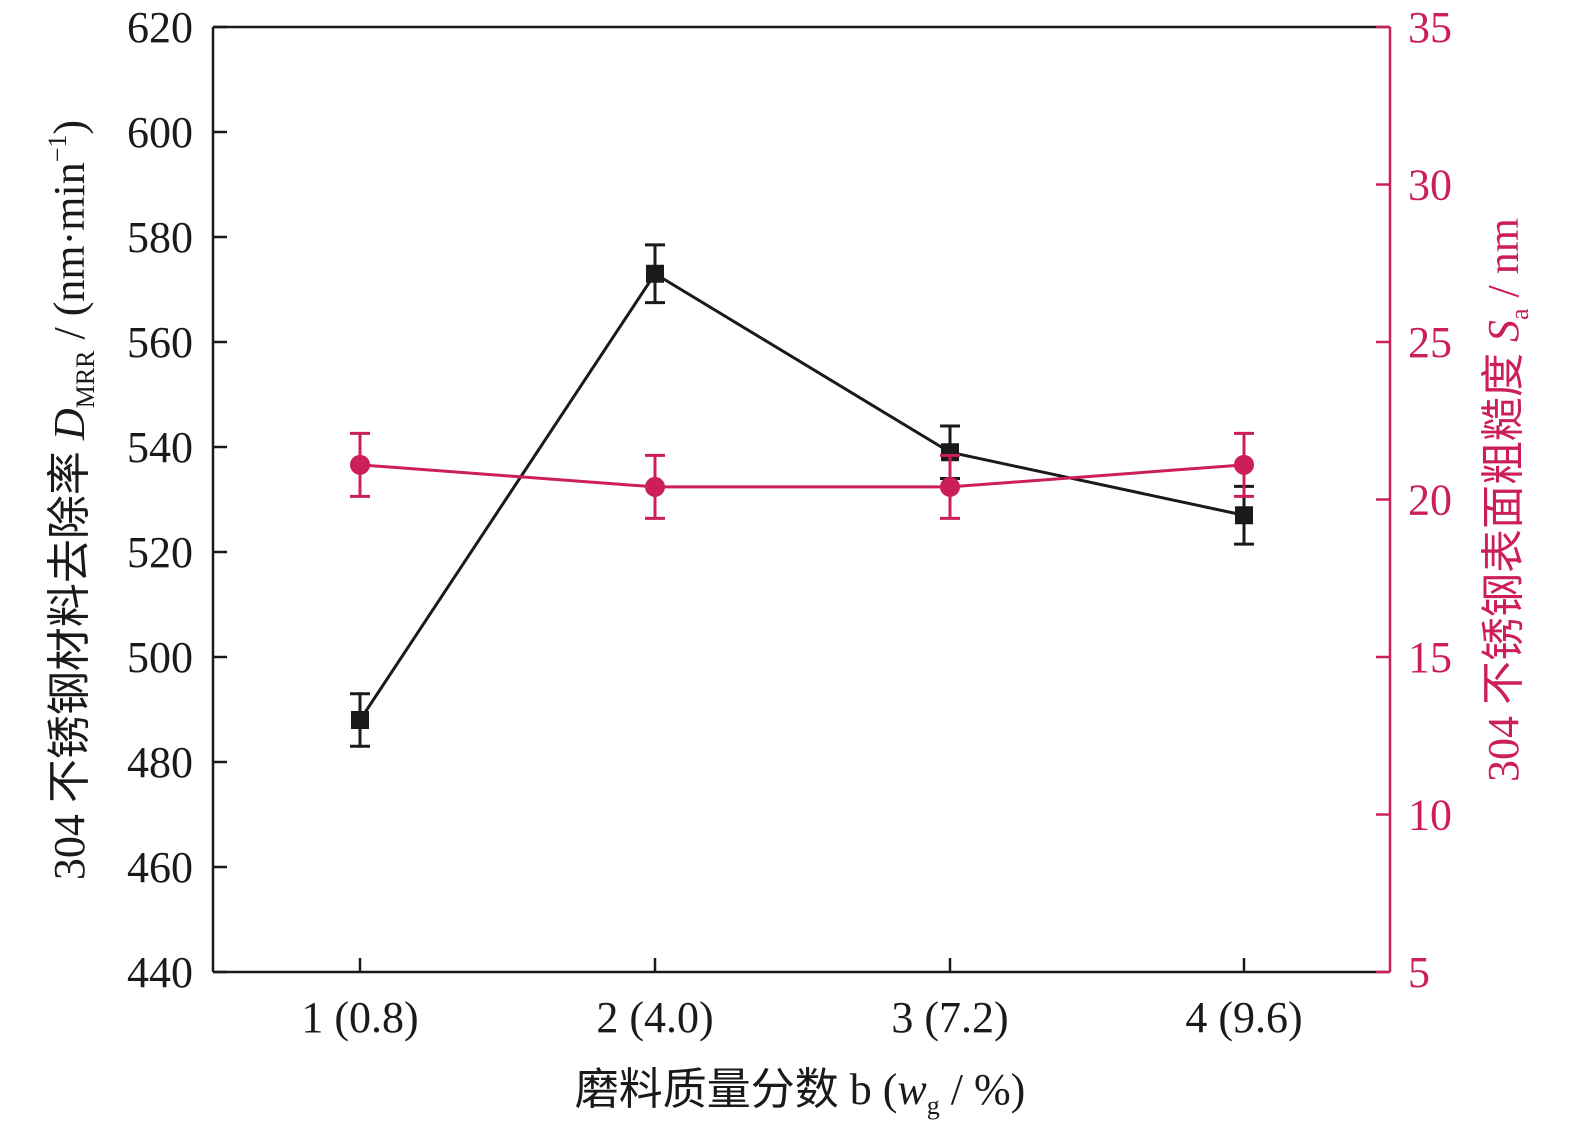 This screenshot has height=1133, width=1575. Describe the element at coordinates (57, 149) in the screenshot. I see `left-y-axis-title-unit-sup: −1` at that location.